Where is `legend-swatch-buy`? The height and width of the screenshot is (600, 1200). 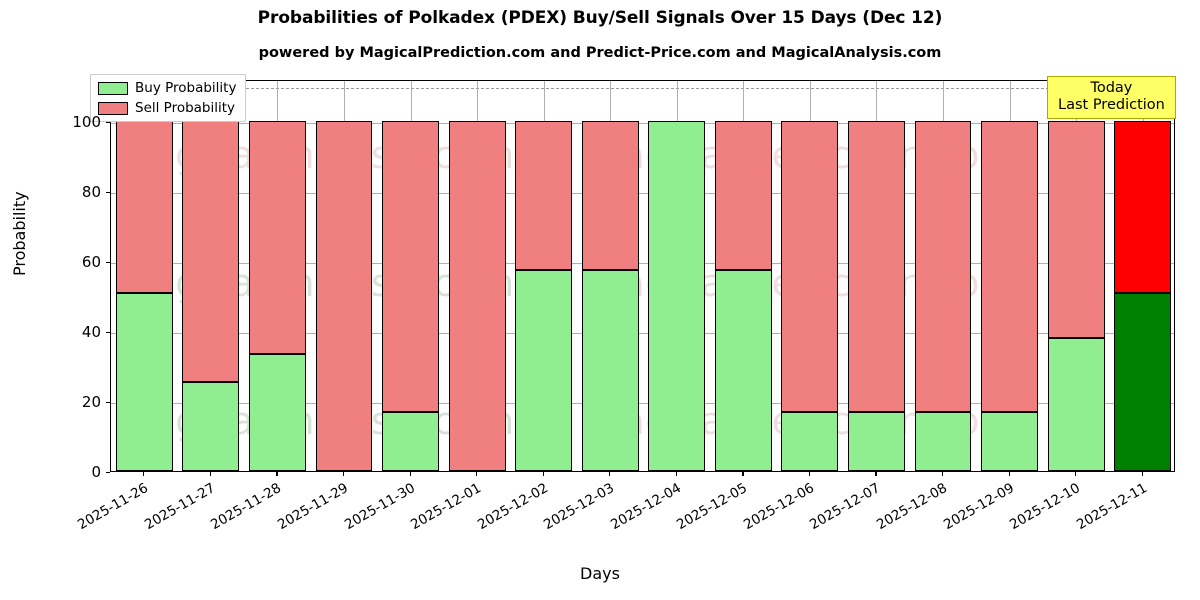
legend-swatch-buy is located at coordinates (113, 88).